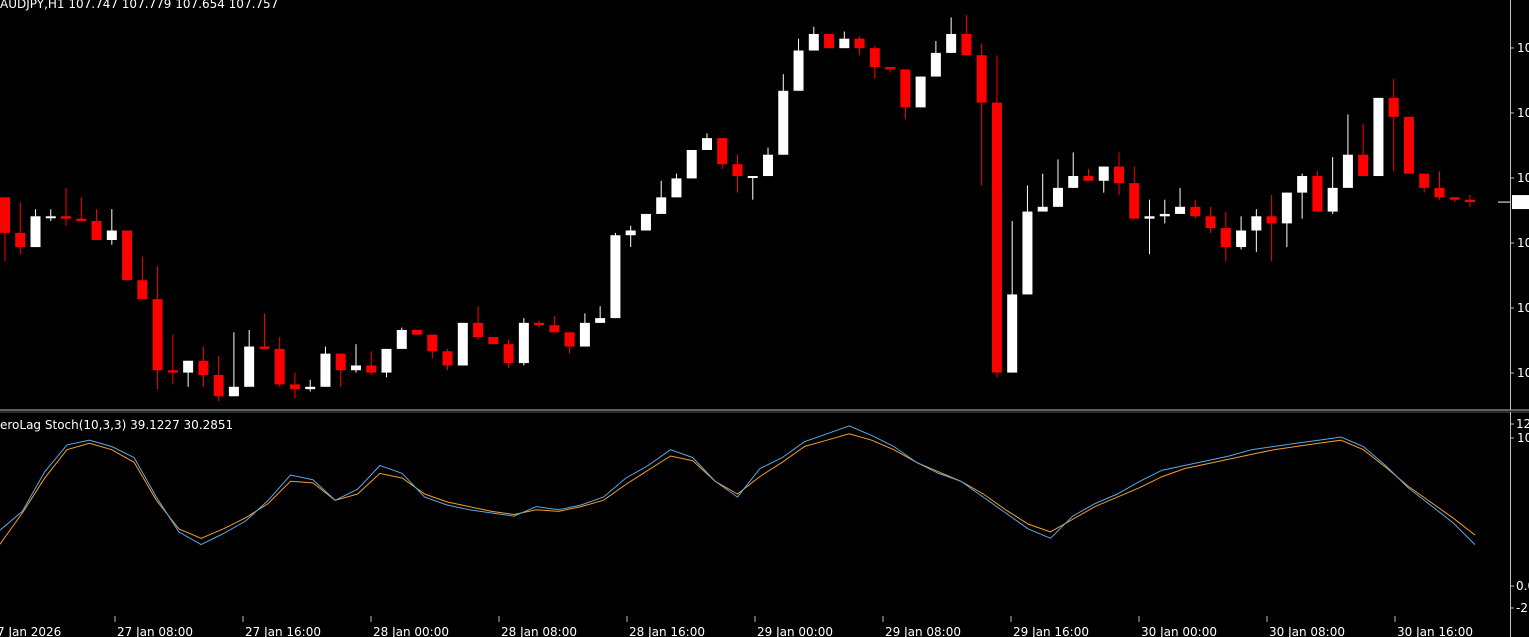  Describe the element at coordinates (1179, 631) in the screenshot. I see `time-tick-label: 30 Jan 00:00` at that location.